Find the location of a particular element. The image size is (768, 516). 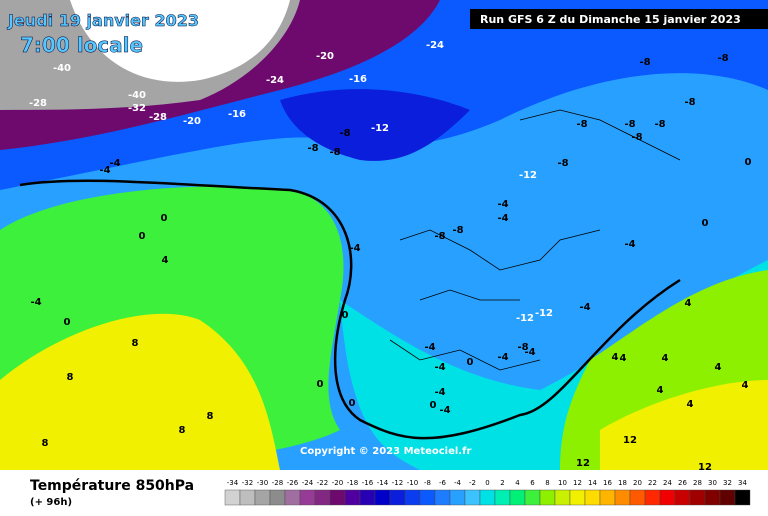

footer-title: Température 850hPa is located at coordinates (112, 486).